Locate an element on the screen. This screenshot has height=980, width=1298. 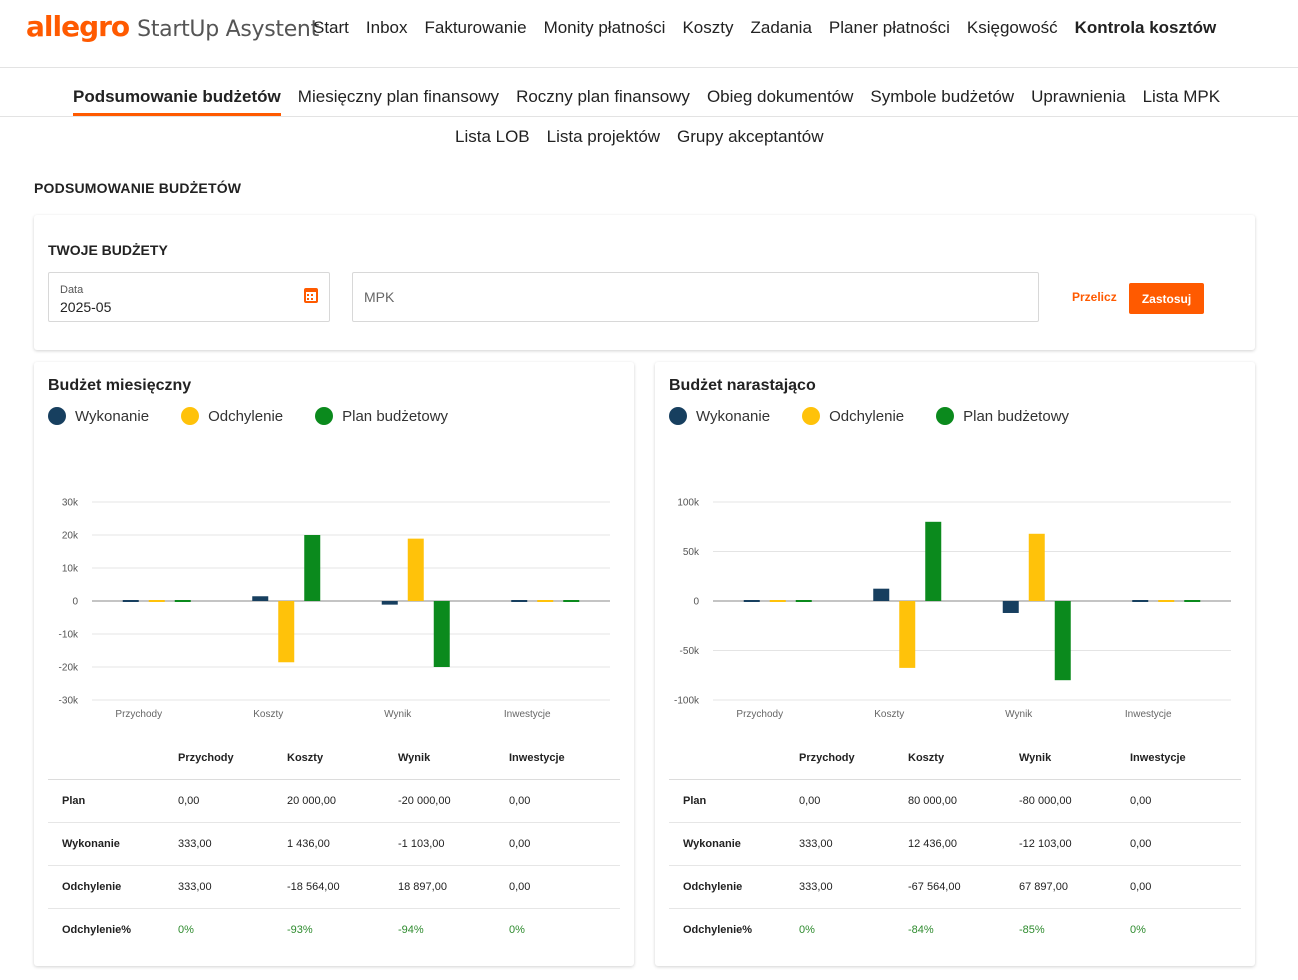
chart-legend: Wykonanie Odchylenie Plan budżetowy is located at coordinates (885, 416).